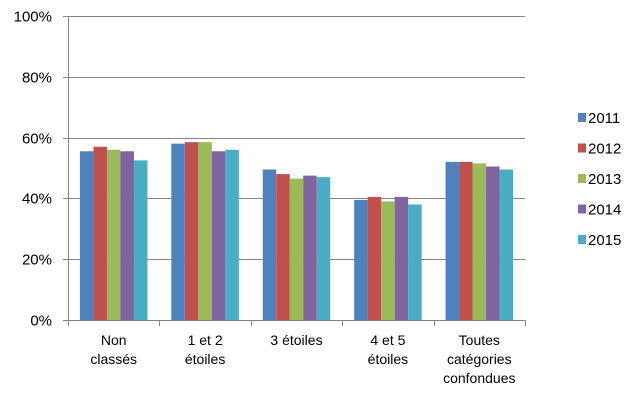 This screenshot has width=630, height=399. Describe the element at coordinates (205, 349) in the screenshot. I see `x-category-label: 1 et 2 étoiles` at that location.